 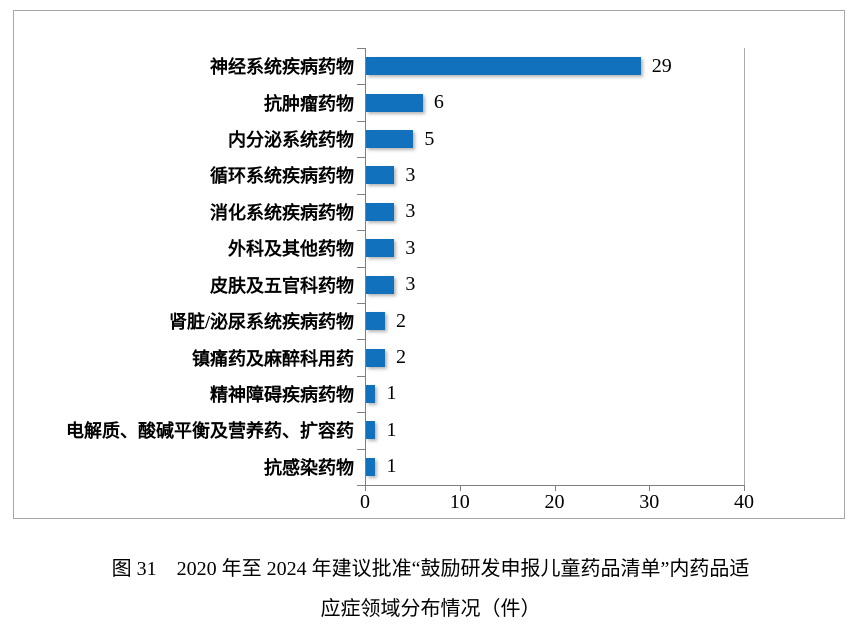 I want to click on value-axis-line, so click(x=555, y=485).